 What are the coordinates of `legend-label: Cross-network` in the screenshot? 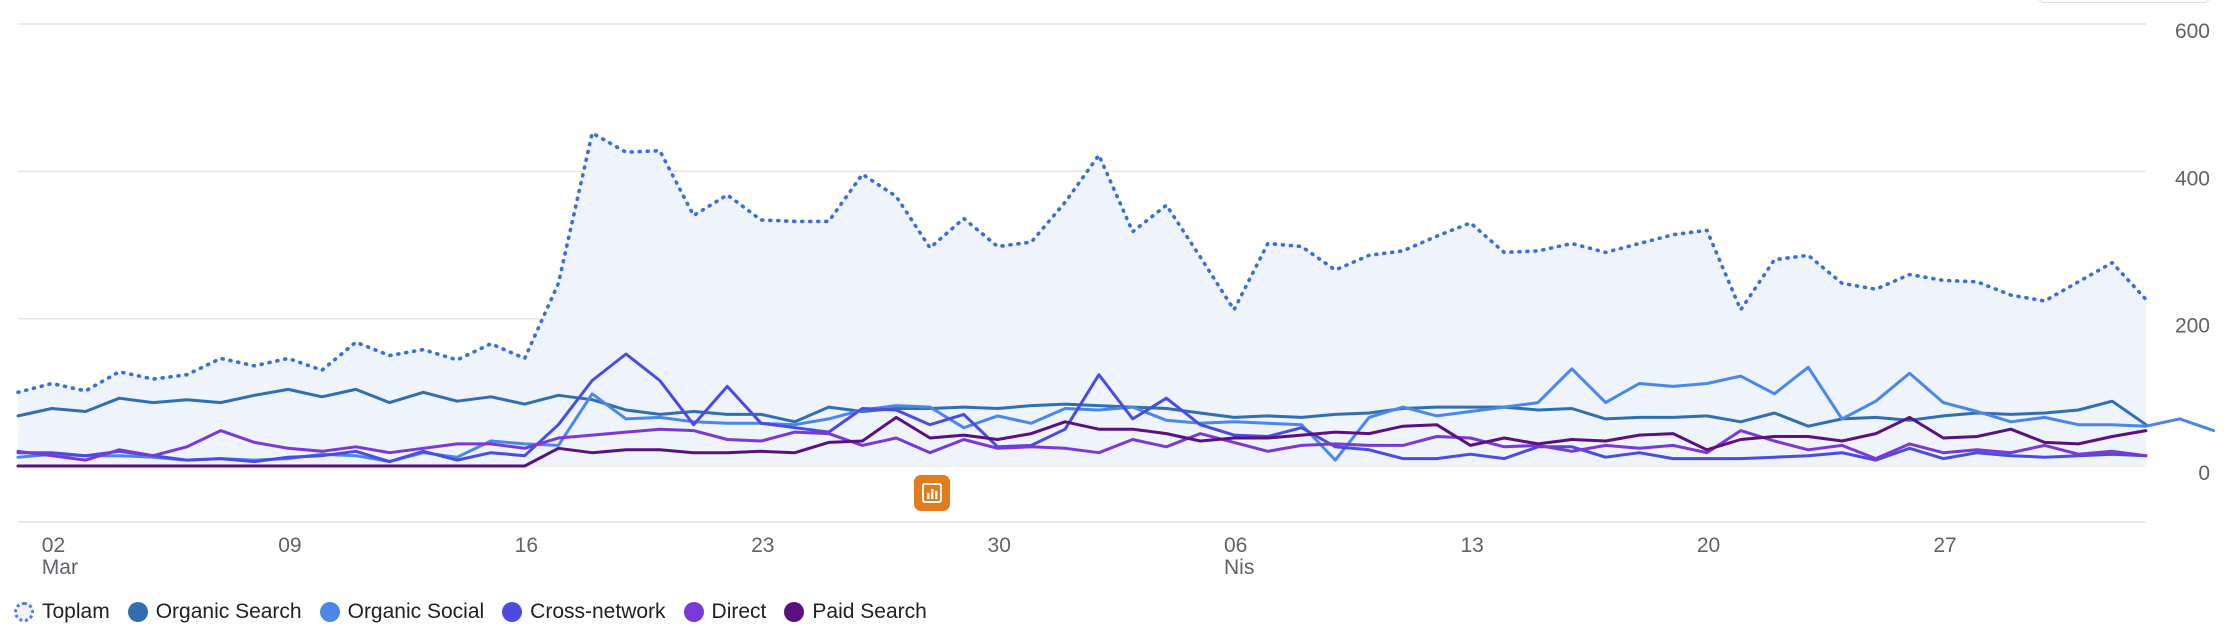 It's located at (598, 611).